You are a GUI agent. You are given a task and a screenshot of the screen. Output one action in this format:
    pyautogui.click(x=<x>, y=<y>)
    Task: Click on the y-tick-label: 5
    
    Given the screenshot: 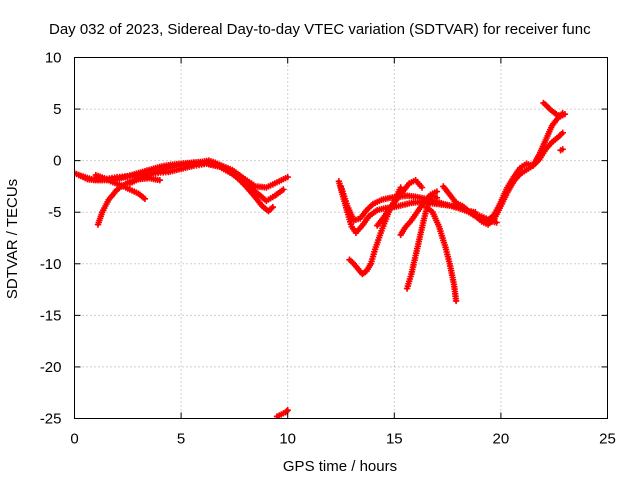 What is the action you would take?
    pyautogui.click(x=57, y=109)
    